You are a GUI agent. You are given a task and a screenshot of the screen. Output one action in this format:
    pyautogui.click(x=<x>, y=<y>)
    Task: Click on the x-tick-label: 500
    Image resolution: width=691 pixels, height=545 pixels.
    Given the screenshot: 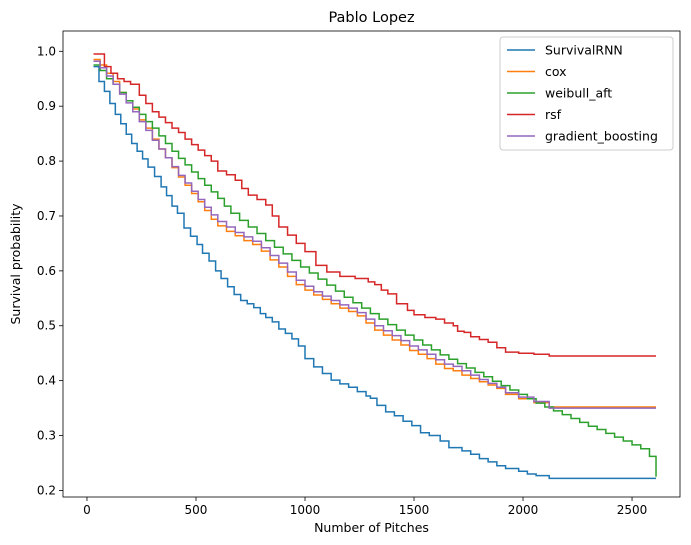 What is the action you would take?
    pyautogui.click(x=196, y=510)
    